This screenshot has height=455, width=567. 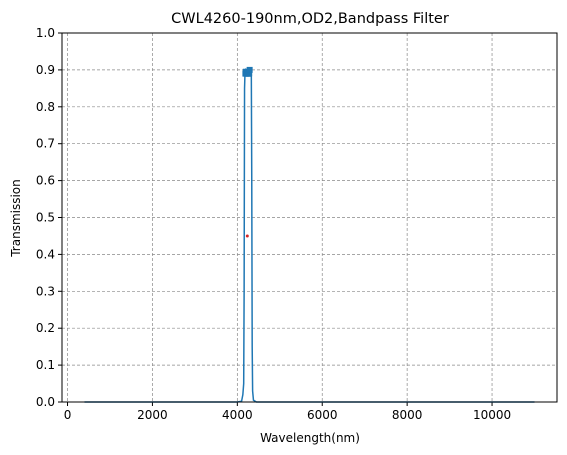 What do you see at coordinates (45, 218) in the screenshot?
I see `y-tick-label: 0.5` at bounding box center [45, 218].